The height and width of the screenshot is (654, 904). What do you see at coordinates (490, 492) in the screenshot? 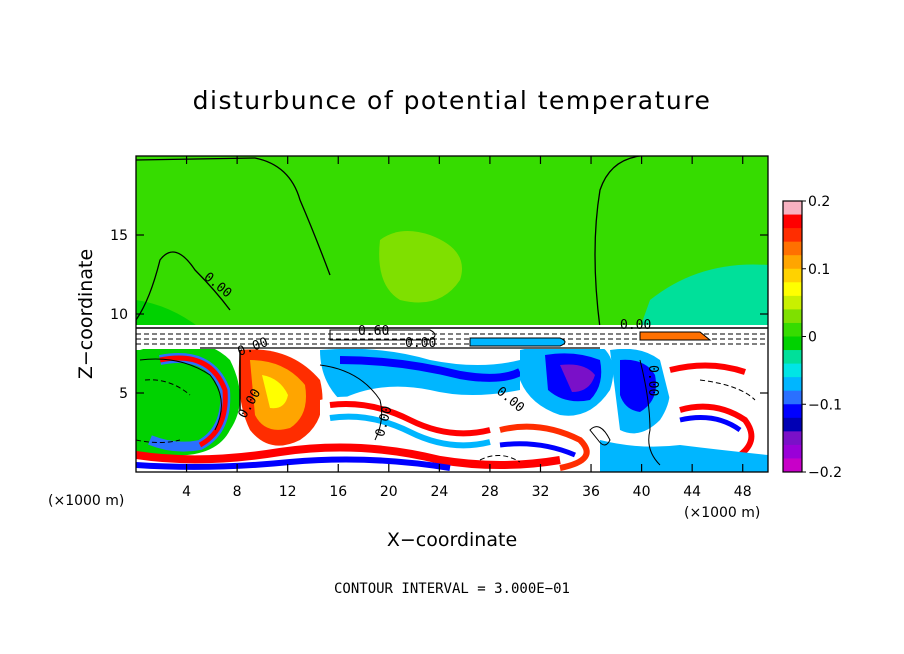
I see `x-tick-label: 28` at bounding box center [490, 492].